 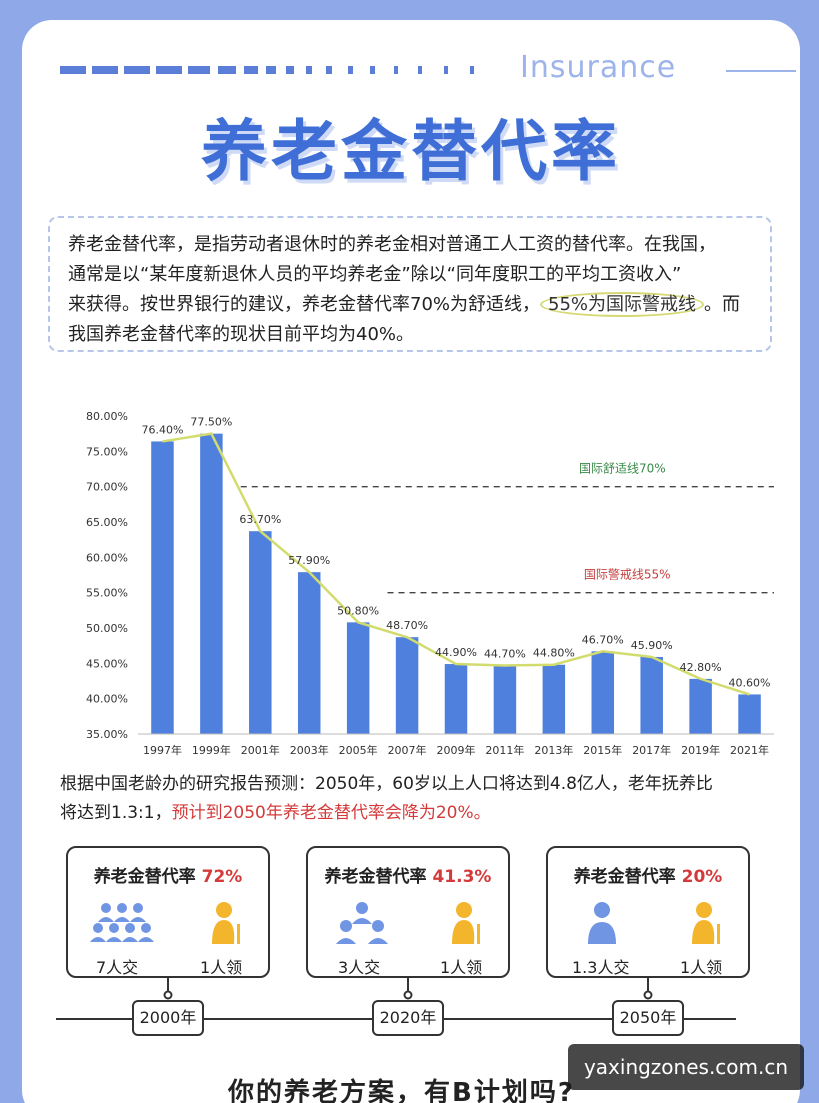 What do you see at coordinates (686, 1067) in the screenshot?
I see `site-watermark: yaxingzones.com.cn` at bounding box center [686, 1067].